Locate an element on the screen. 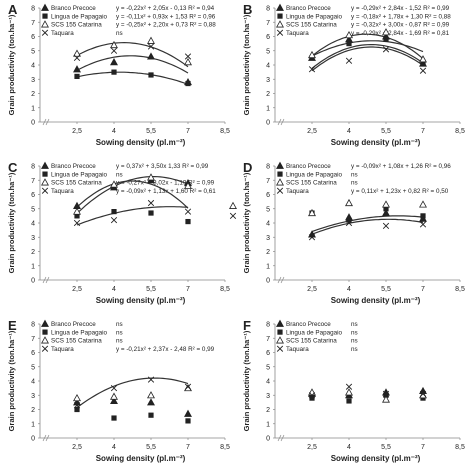  fit-curve-branco-precoce is located at coordinates (132, 194).